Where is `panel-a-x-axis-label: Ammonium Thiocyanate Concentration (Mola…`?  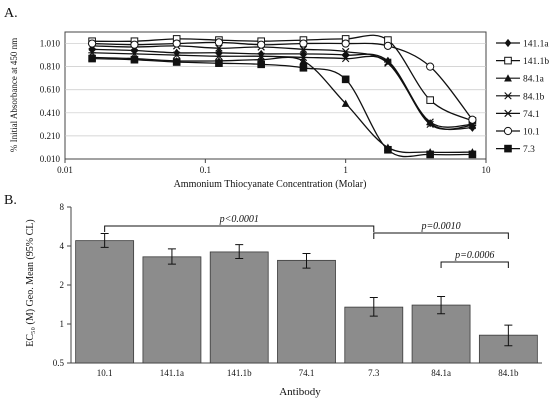
panel-a-x-axis-label: Ammonium Thiocyanate Concentration (Mola… is located at coordinates (270, 184).